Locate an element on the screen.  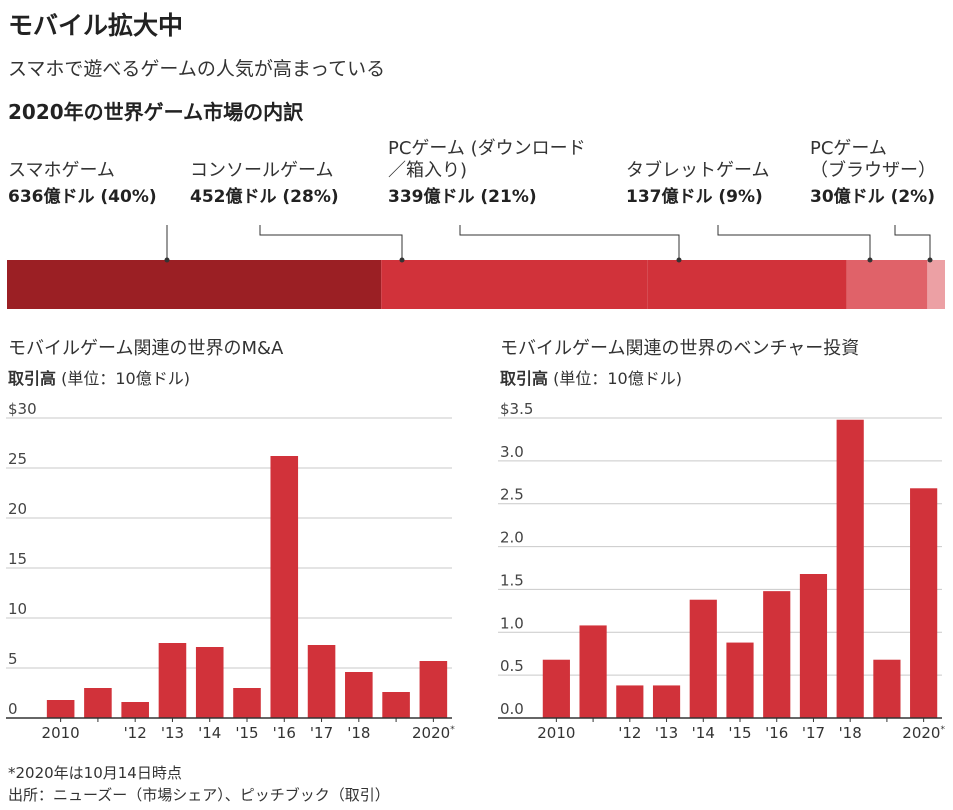
segment-label-console: コンソールゲーム 452億ドル (28%) is located at coordinates (264, 183).